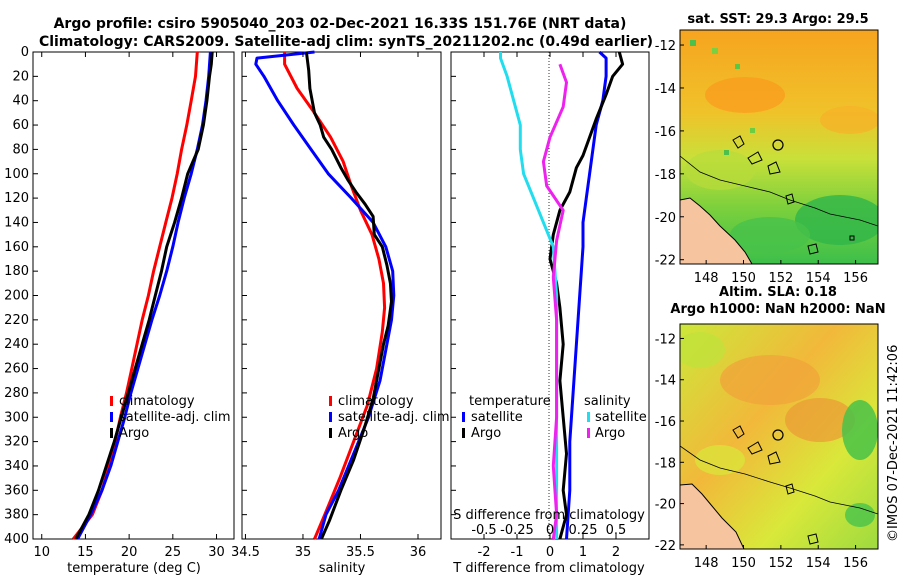 The width and height of the screenshot is (900, 584). Describe the element at coordinates (16, 296) in the screenshot. I see `y-tick-label: 200` at that location.